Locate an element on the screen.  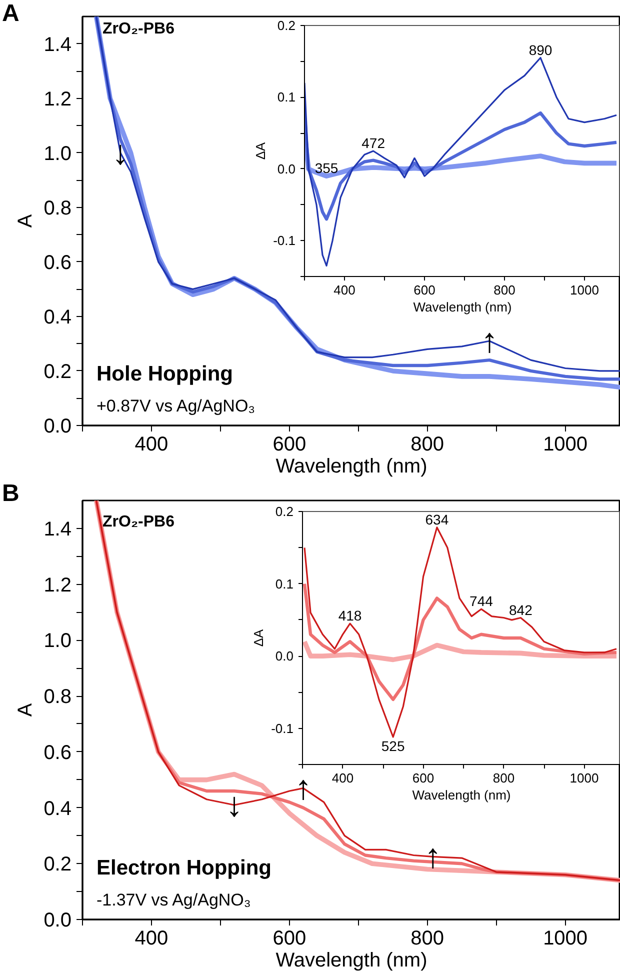
annotation: 355 is located at coordinates (326, 168).